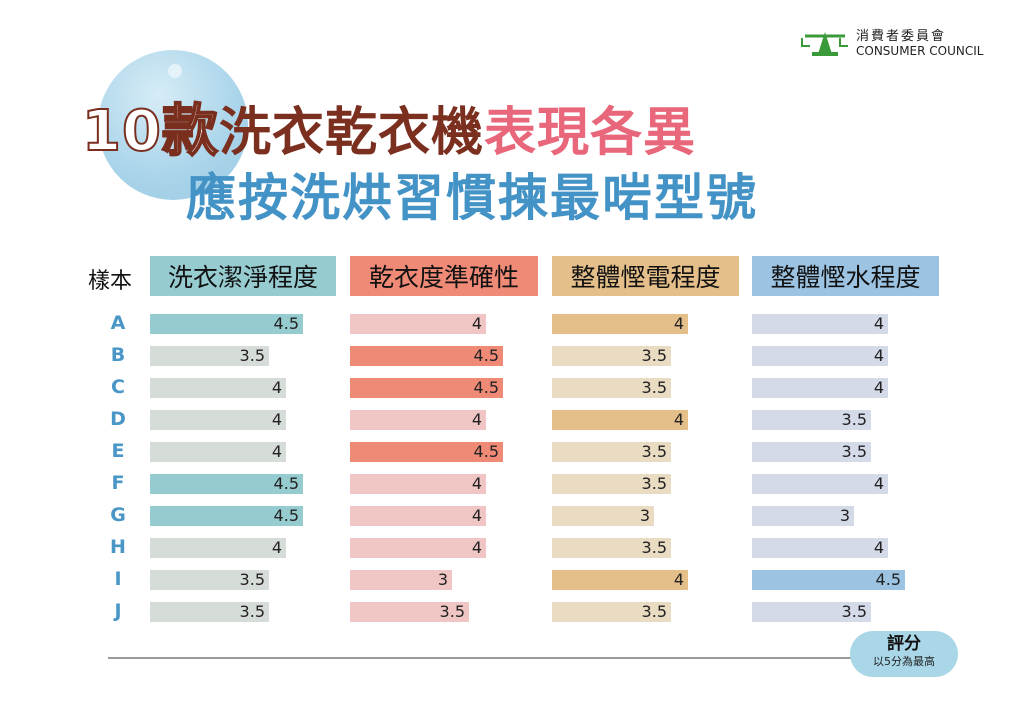  Describe the element at coordinates (904, 644) in the screenshot. I see `score-label: 評分` at that location.